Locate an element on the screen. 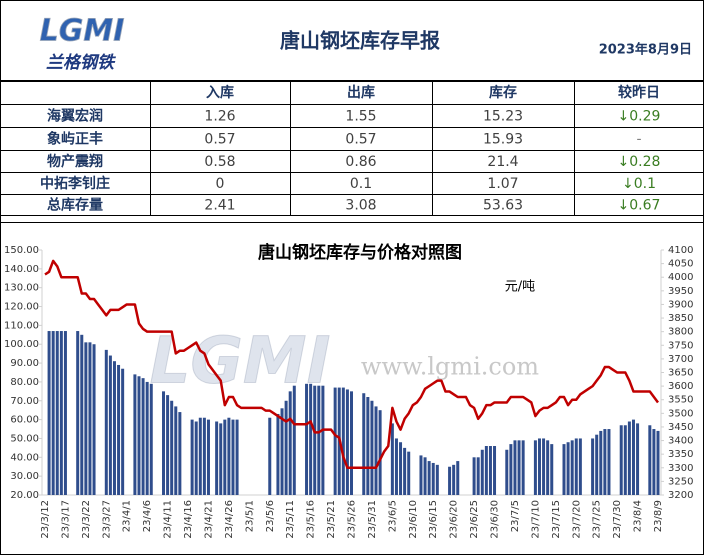 The image size is (704, 555). y-tick-label: 130.00 is located at coordinates (21, 288).